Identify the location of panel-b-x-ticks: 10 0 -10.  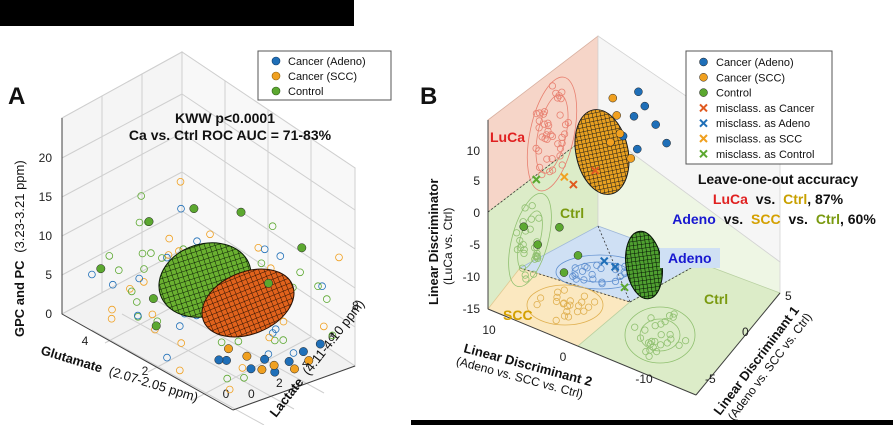
(567, 354).